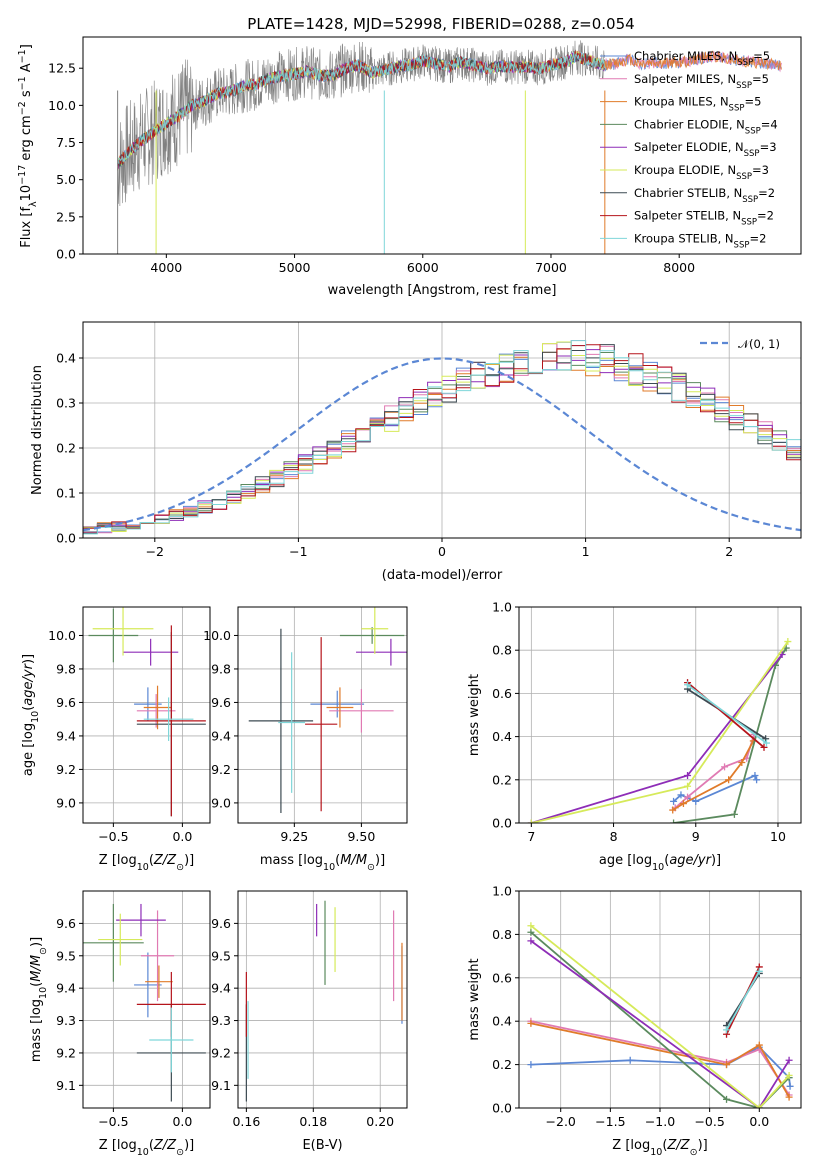 This screenshot has height=1170, width=819. I want to click on y-axis-label: Flux [fλ10−17 erg cm−2 s−1 A−1], so click(28, 146).